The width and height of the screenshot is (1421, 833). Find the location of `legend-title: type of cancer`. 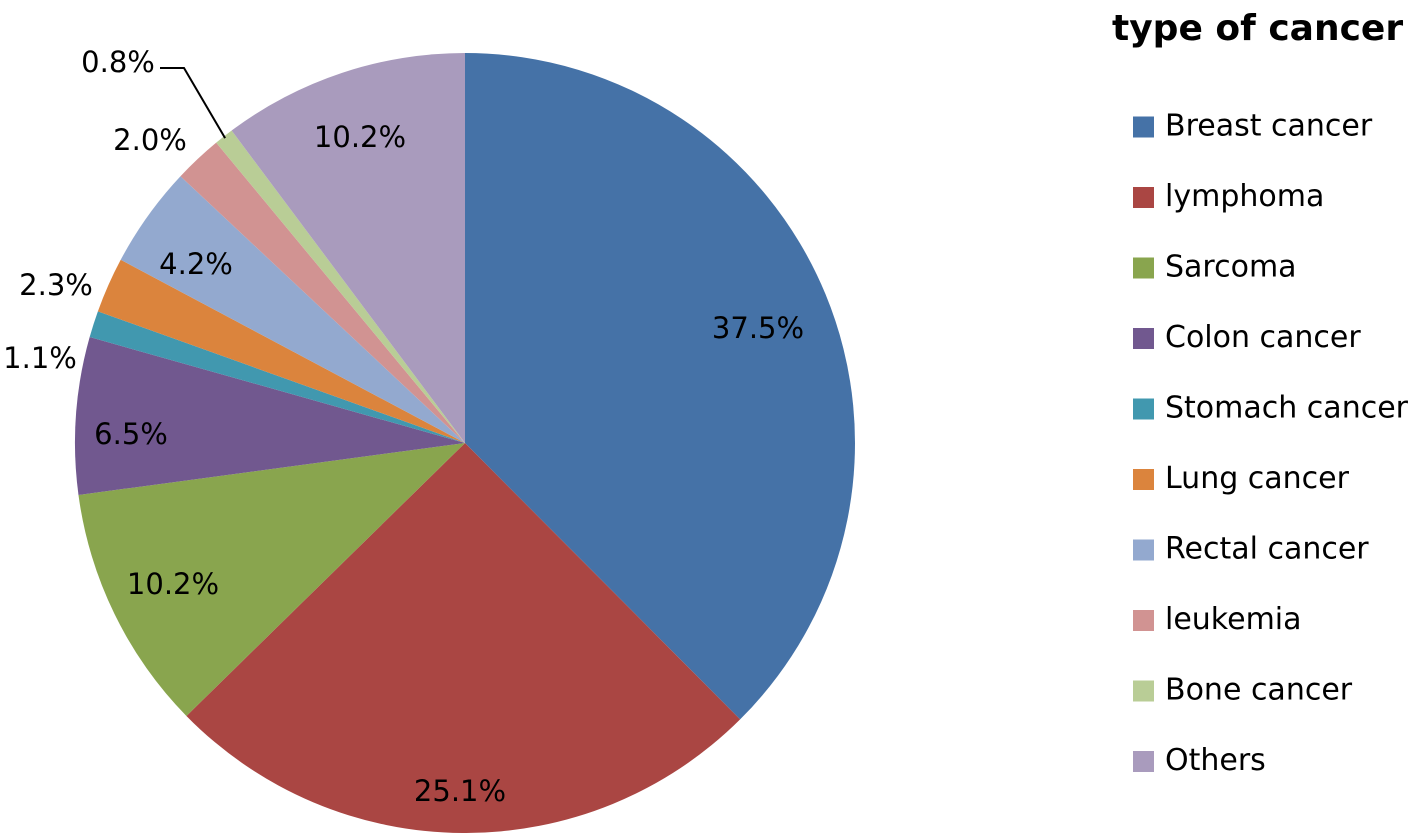

legend-title: type of cancer is located at coordinates (1257, 28).